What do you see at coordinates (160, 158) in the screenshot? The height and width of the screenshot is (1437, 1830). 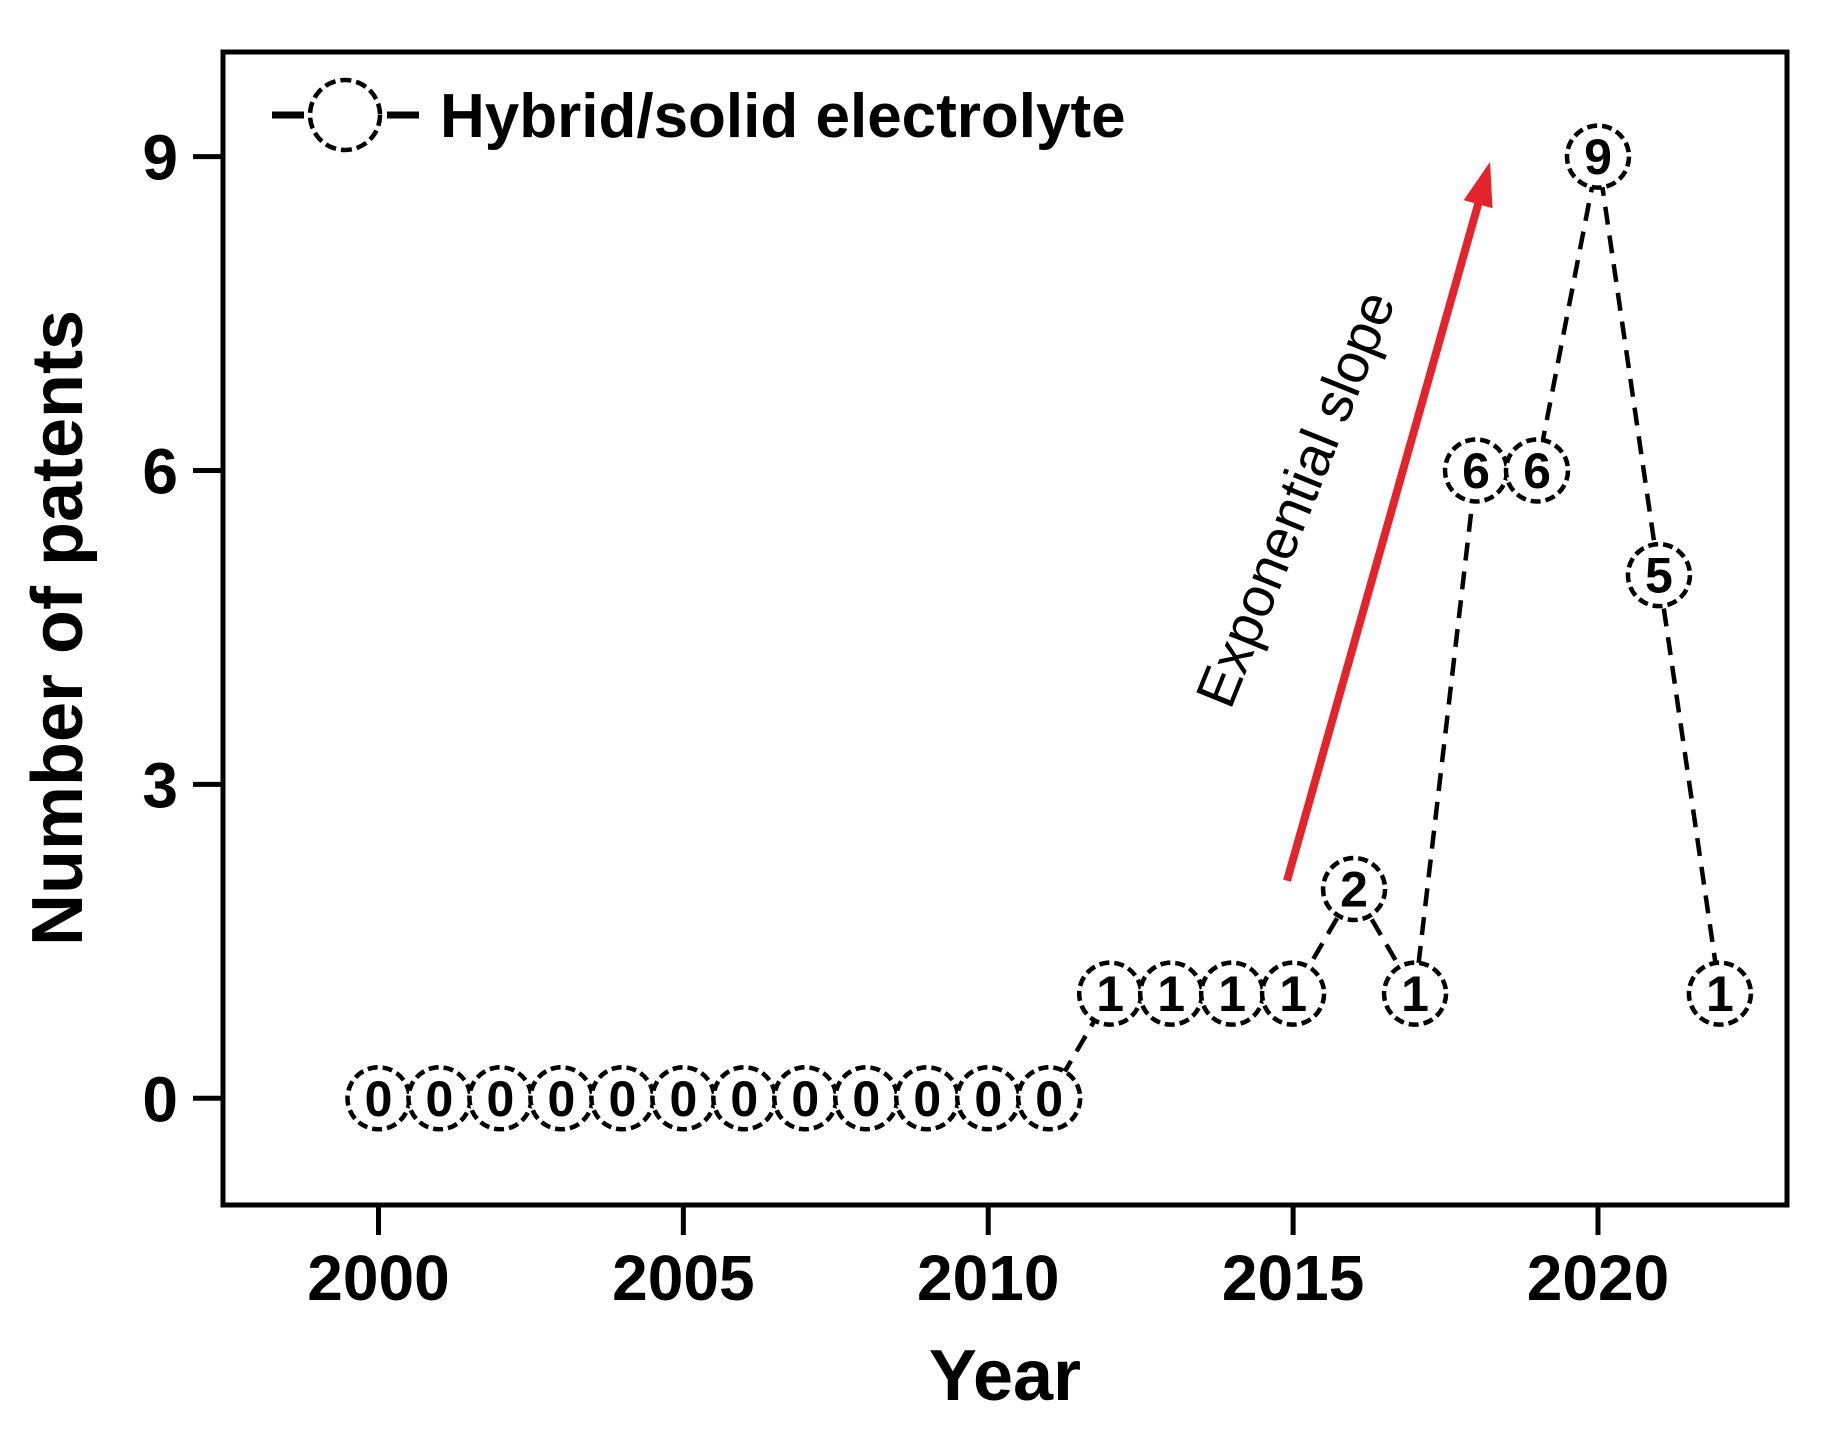 I see `y-tick-label: 9` at bounding box center [160, 158].